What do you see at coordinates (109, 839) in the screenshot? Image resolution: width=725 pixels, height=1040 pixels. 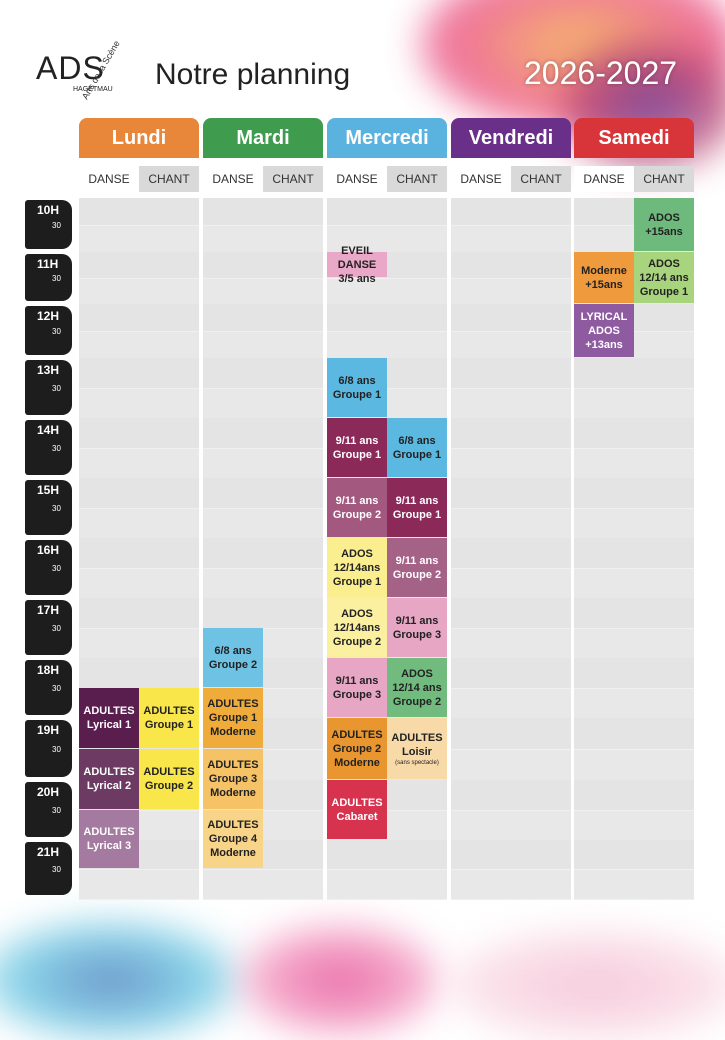 I see `class-block: ADULTES Lyrical 3` at bounding box center [109, 839].